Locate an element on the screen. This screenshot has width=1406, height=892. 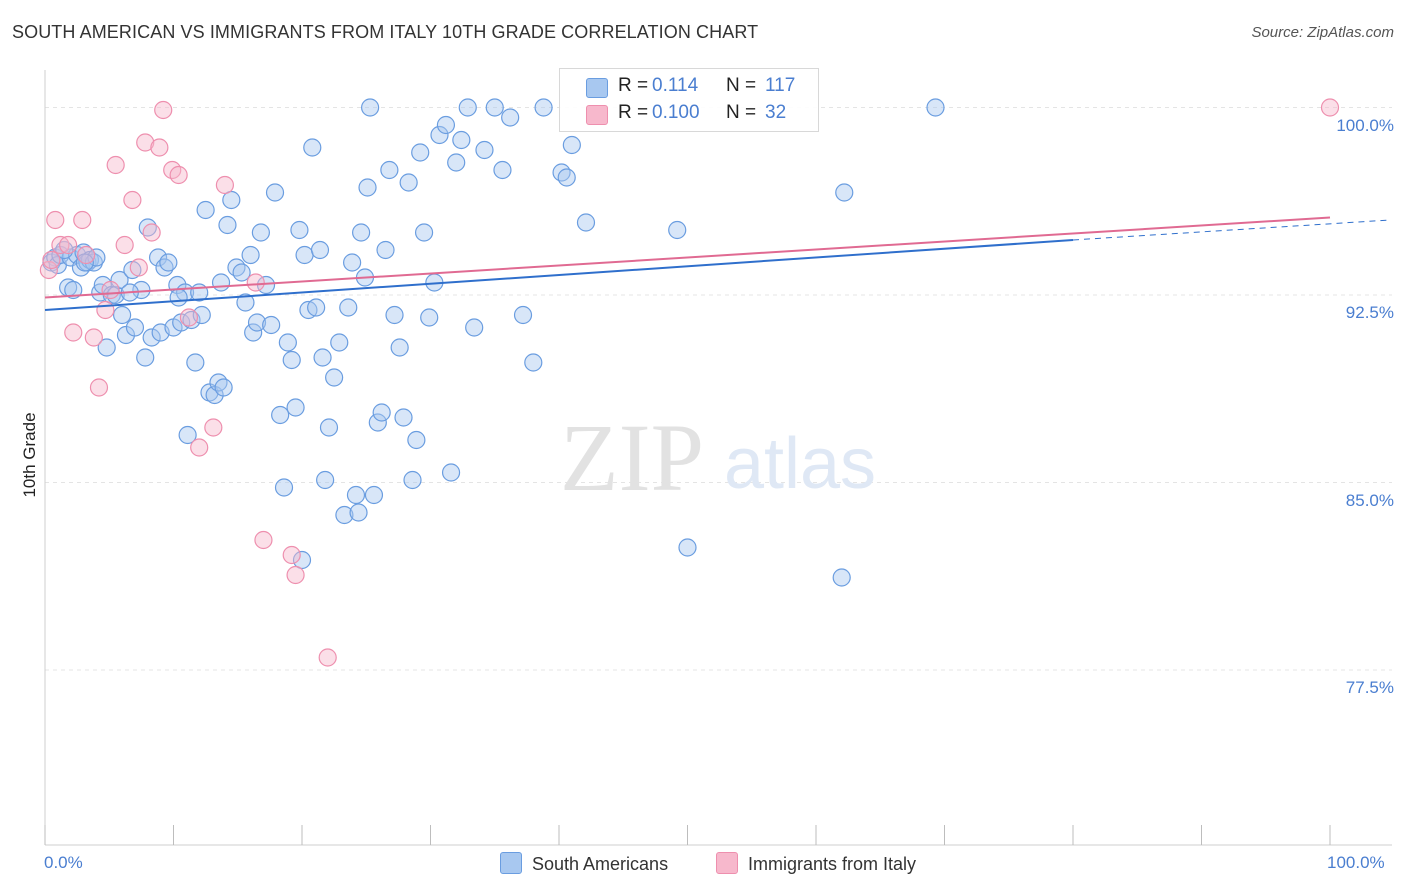
x-tick-min: 0.0% is located at coordinates (63, 862).